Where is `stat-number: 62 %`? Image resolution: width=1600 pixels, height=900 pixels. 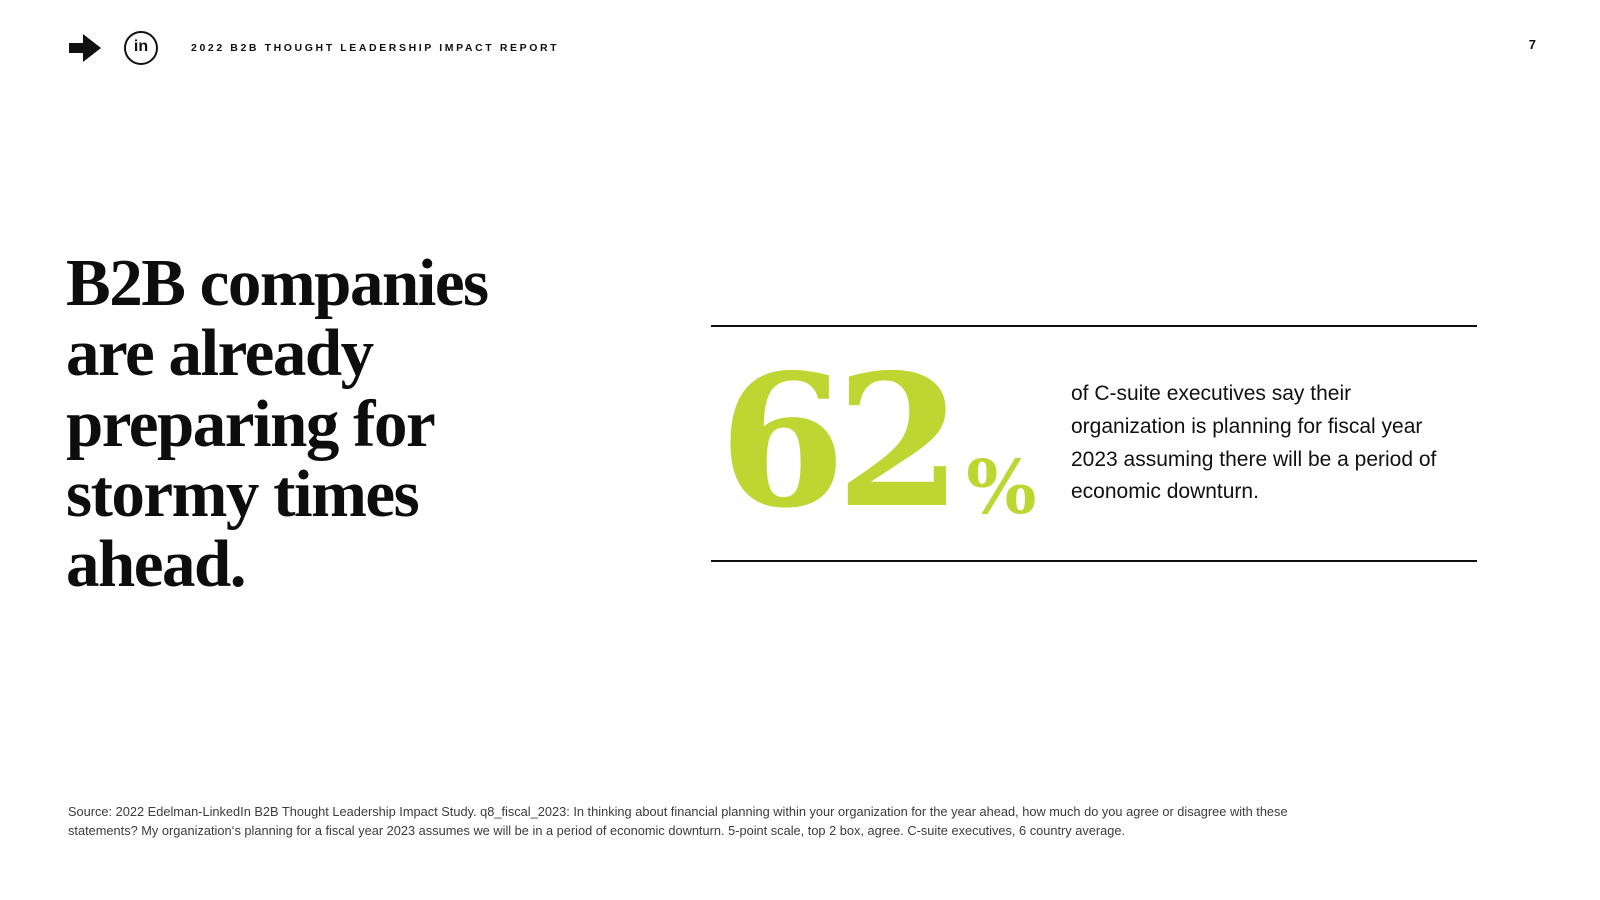
stat-number: 62 % is located at coordinates (878, 440).